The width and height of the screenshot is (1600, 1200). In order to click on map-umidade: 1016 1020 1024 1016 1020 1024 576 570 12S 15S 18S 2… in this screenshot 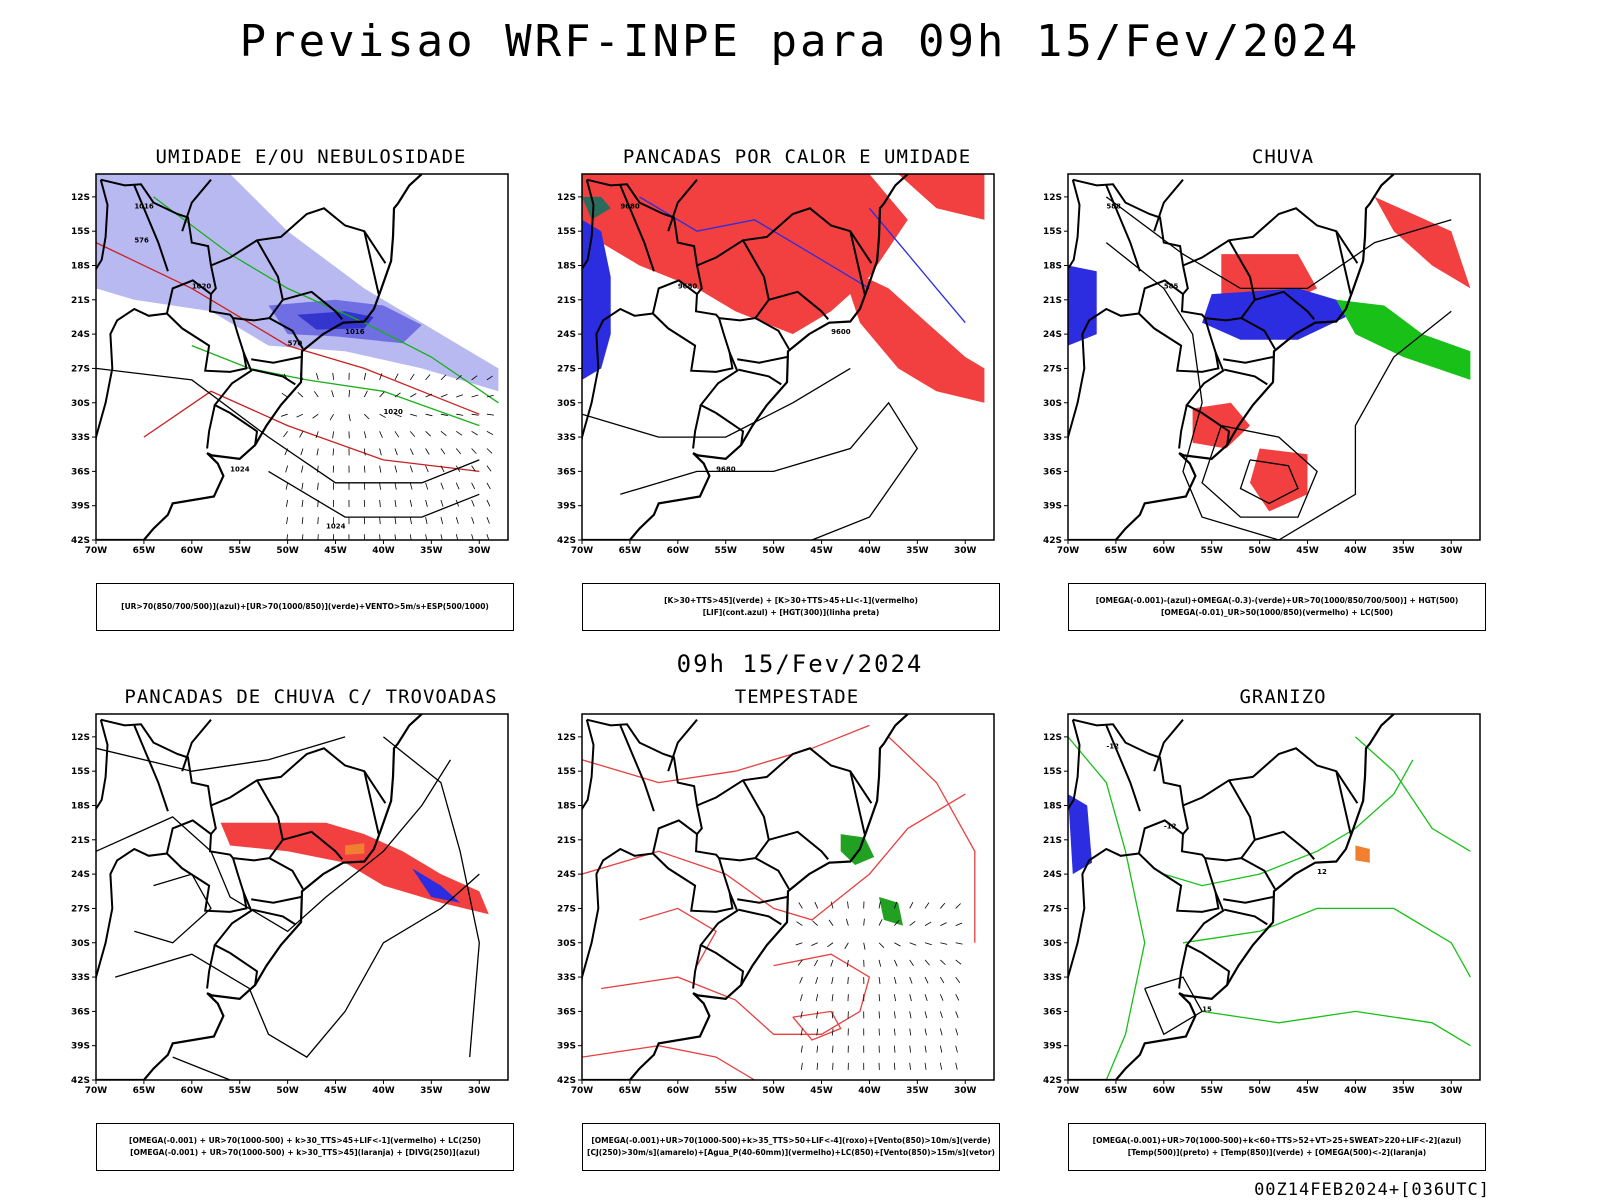, I will do `click(290, 364)`.